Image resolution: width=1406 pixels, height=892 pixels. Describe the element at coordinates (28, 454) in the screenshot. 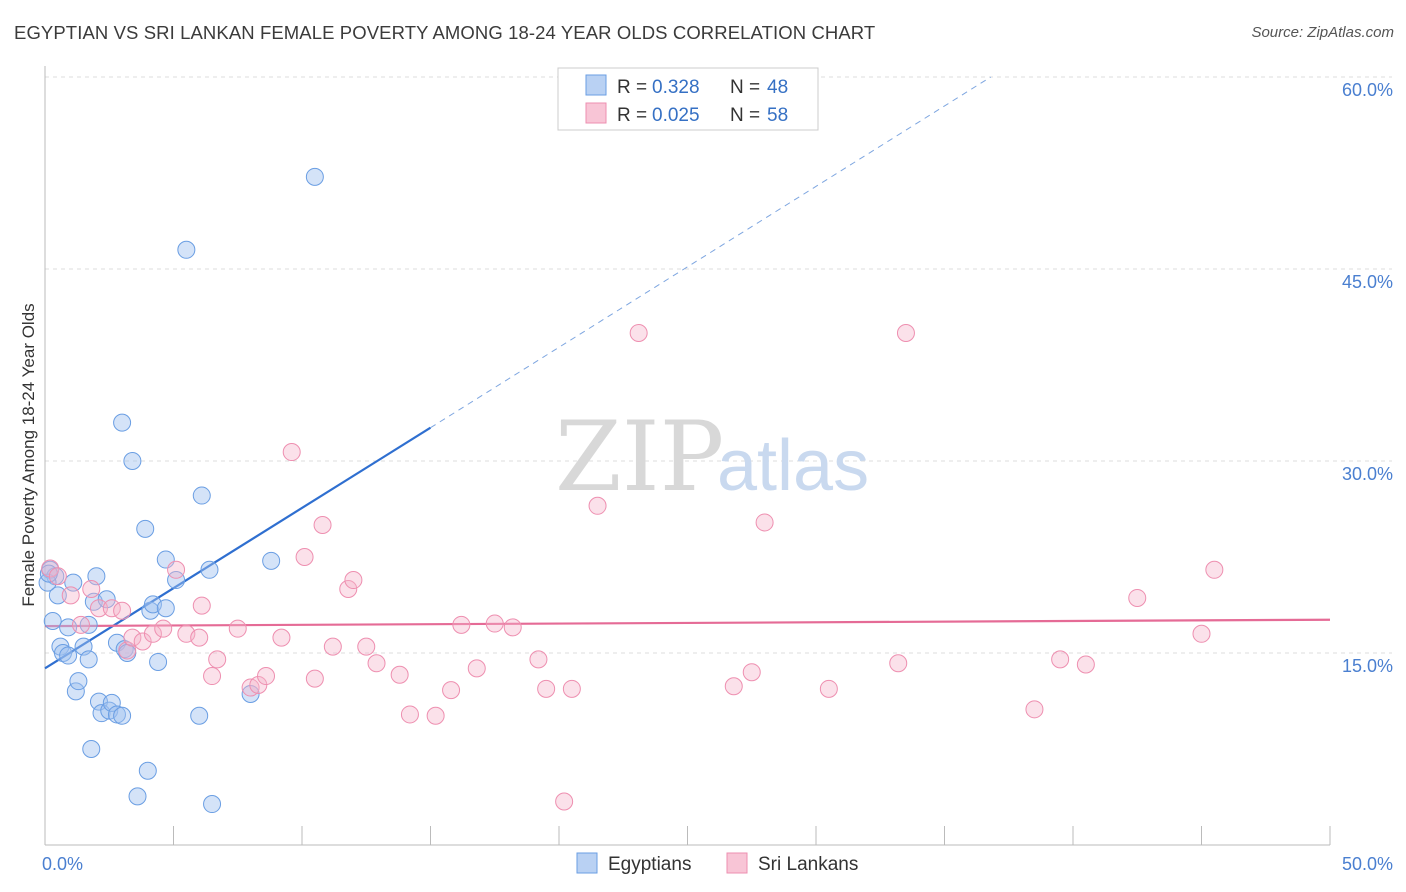

I see `y-axis-label: Female Poverty Among 18-24 Year Olds` at that location.